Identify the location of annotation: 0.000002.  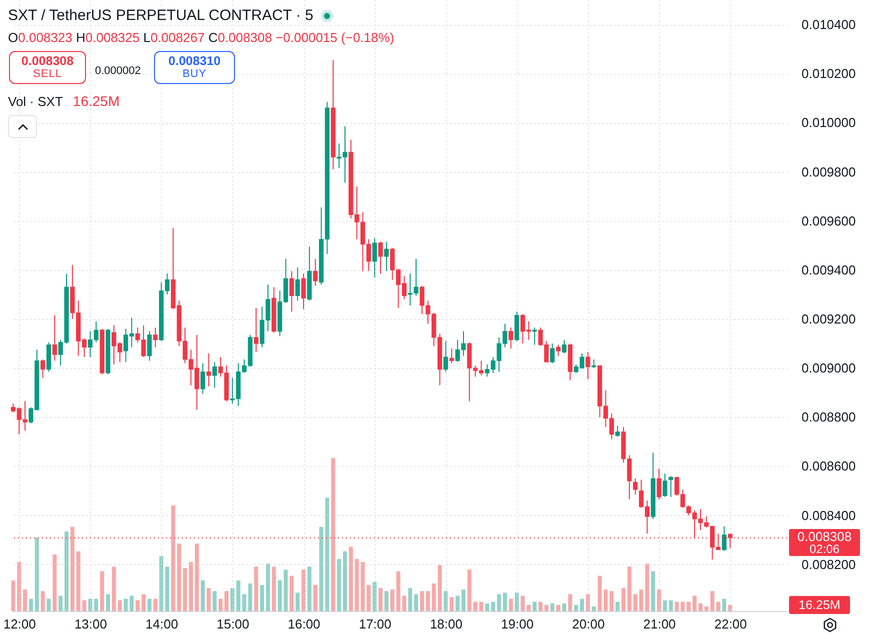
(118, 71).